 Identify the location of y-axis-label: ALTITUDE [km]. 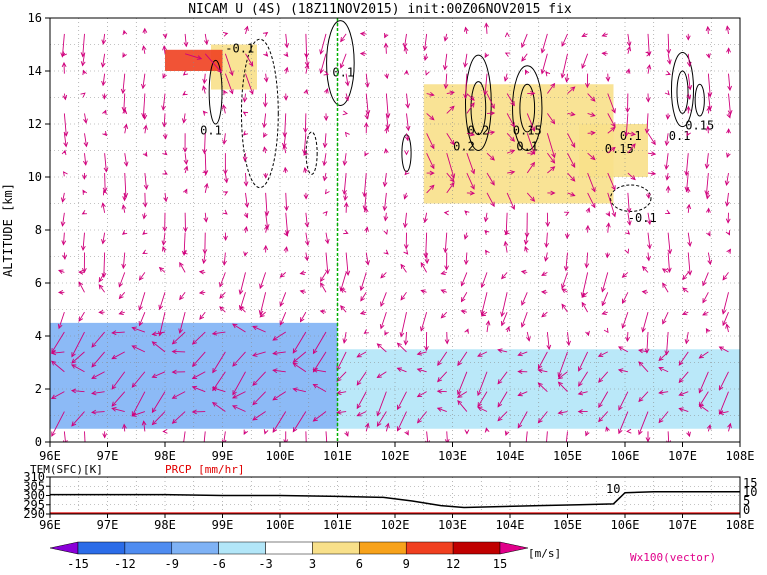
(8, 230).